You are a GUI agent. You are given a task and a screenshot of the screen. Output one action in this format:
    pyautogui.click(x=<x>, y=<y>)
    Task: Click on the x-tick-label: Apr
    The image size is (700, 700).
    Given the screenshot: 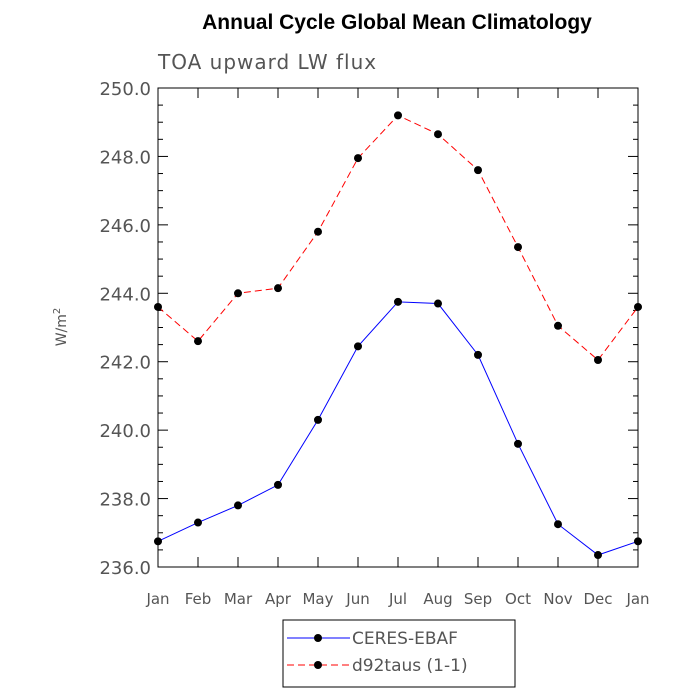 What is the action you would take?
    pyautogui.click(x=278, y=599)
    